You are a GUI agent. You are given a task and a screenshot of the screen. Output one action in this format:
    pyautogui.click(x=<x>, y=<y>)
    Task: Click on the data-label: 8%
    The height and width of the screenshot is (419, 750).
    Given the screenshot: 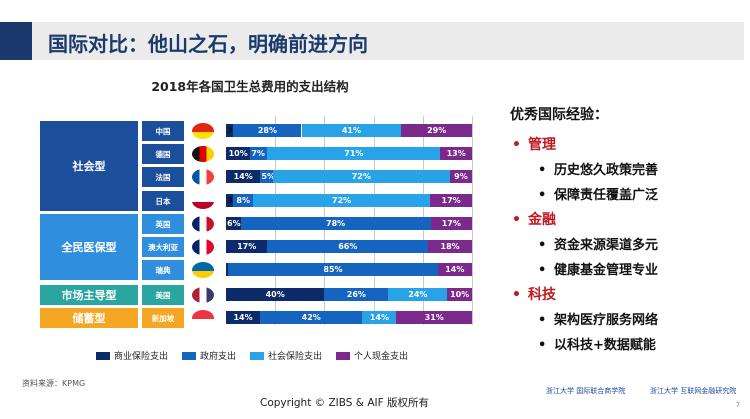 What is the action you would take?
    pyautogui.click(x=243, y=200)
    